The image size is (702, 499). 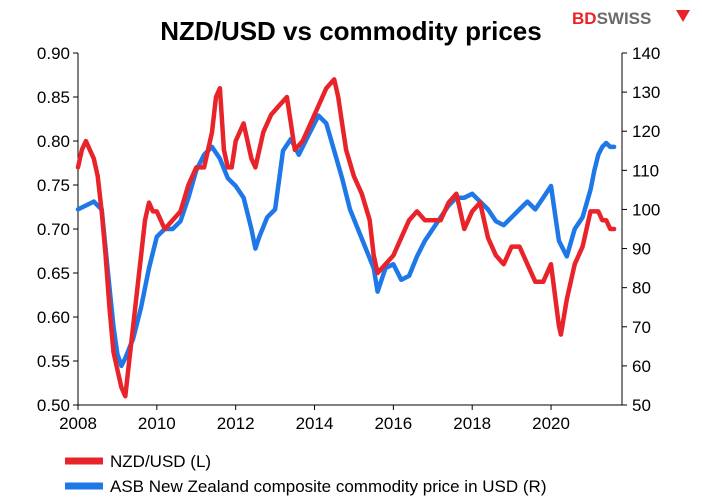 What do you see at coordinates (315, 423) in the screenshot?
I see `x-tick-label: 2014` at bounding box center [315, 423].